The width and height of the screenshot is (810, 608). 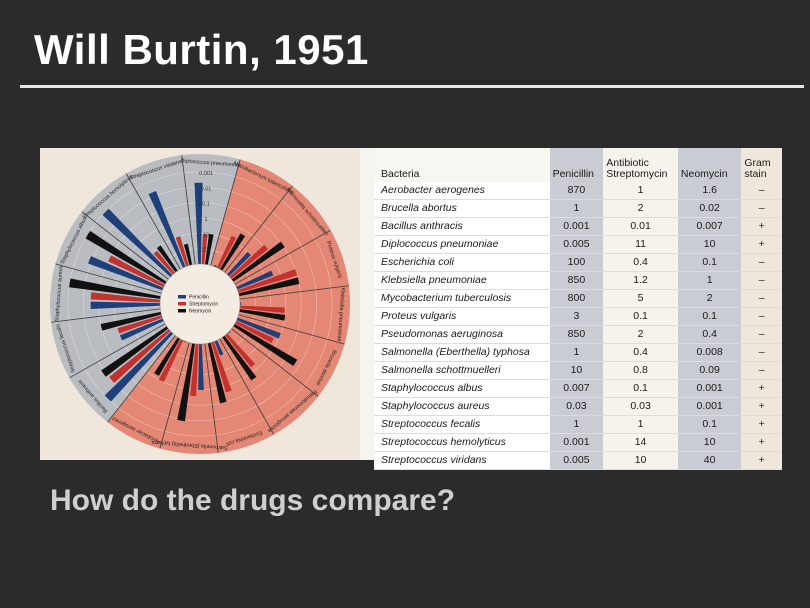 What do you see at coordinates (462, 352) in the screenshot?
I see `cell-bacteria: Salmonella (Eberthella) typhosa` at bounding box center [462, 352].